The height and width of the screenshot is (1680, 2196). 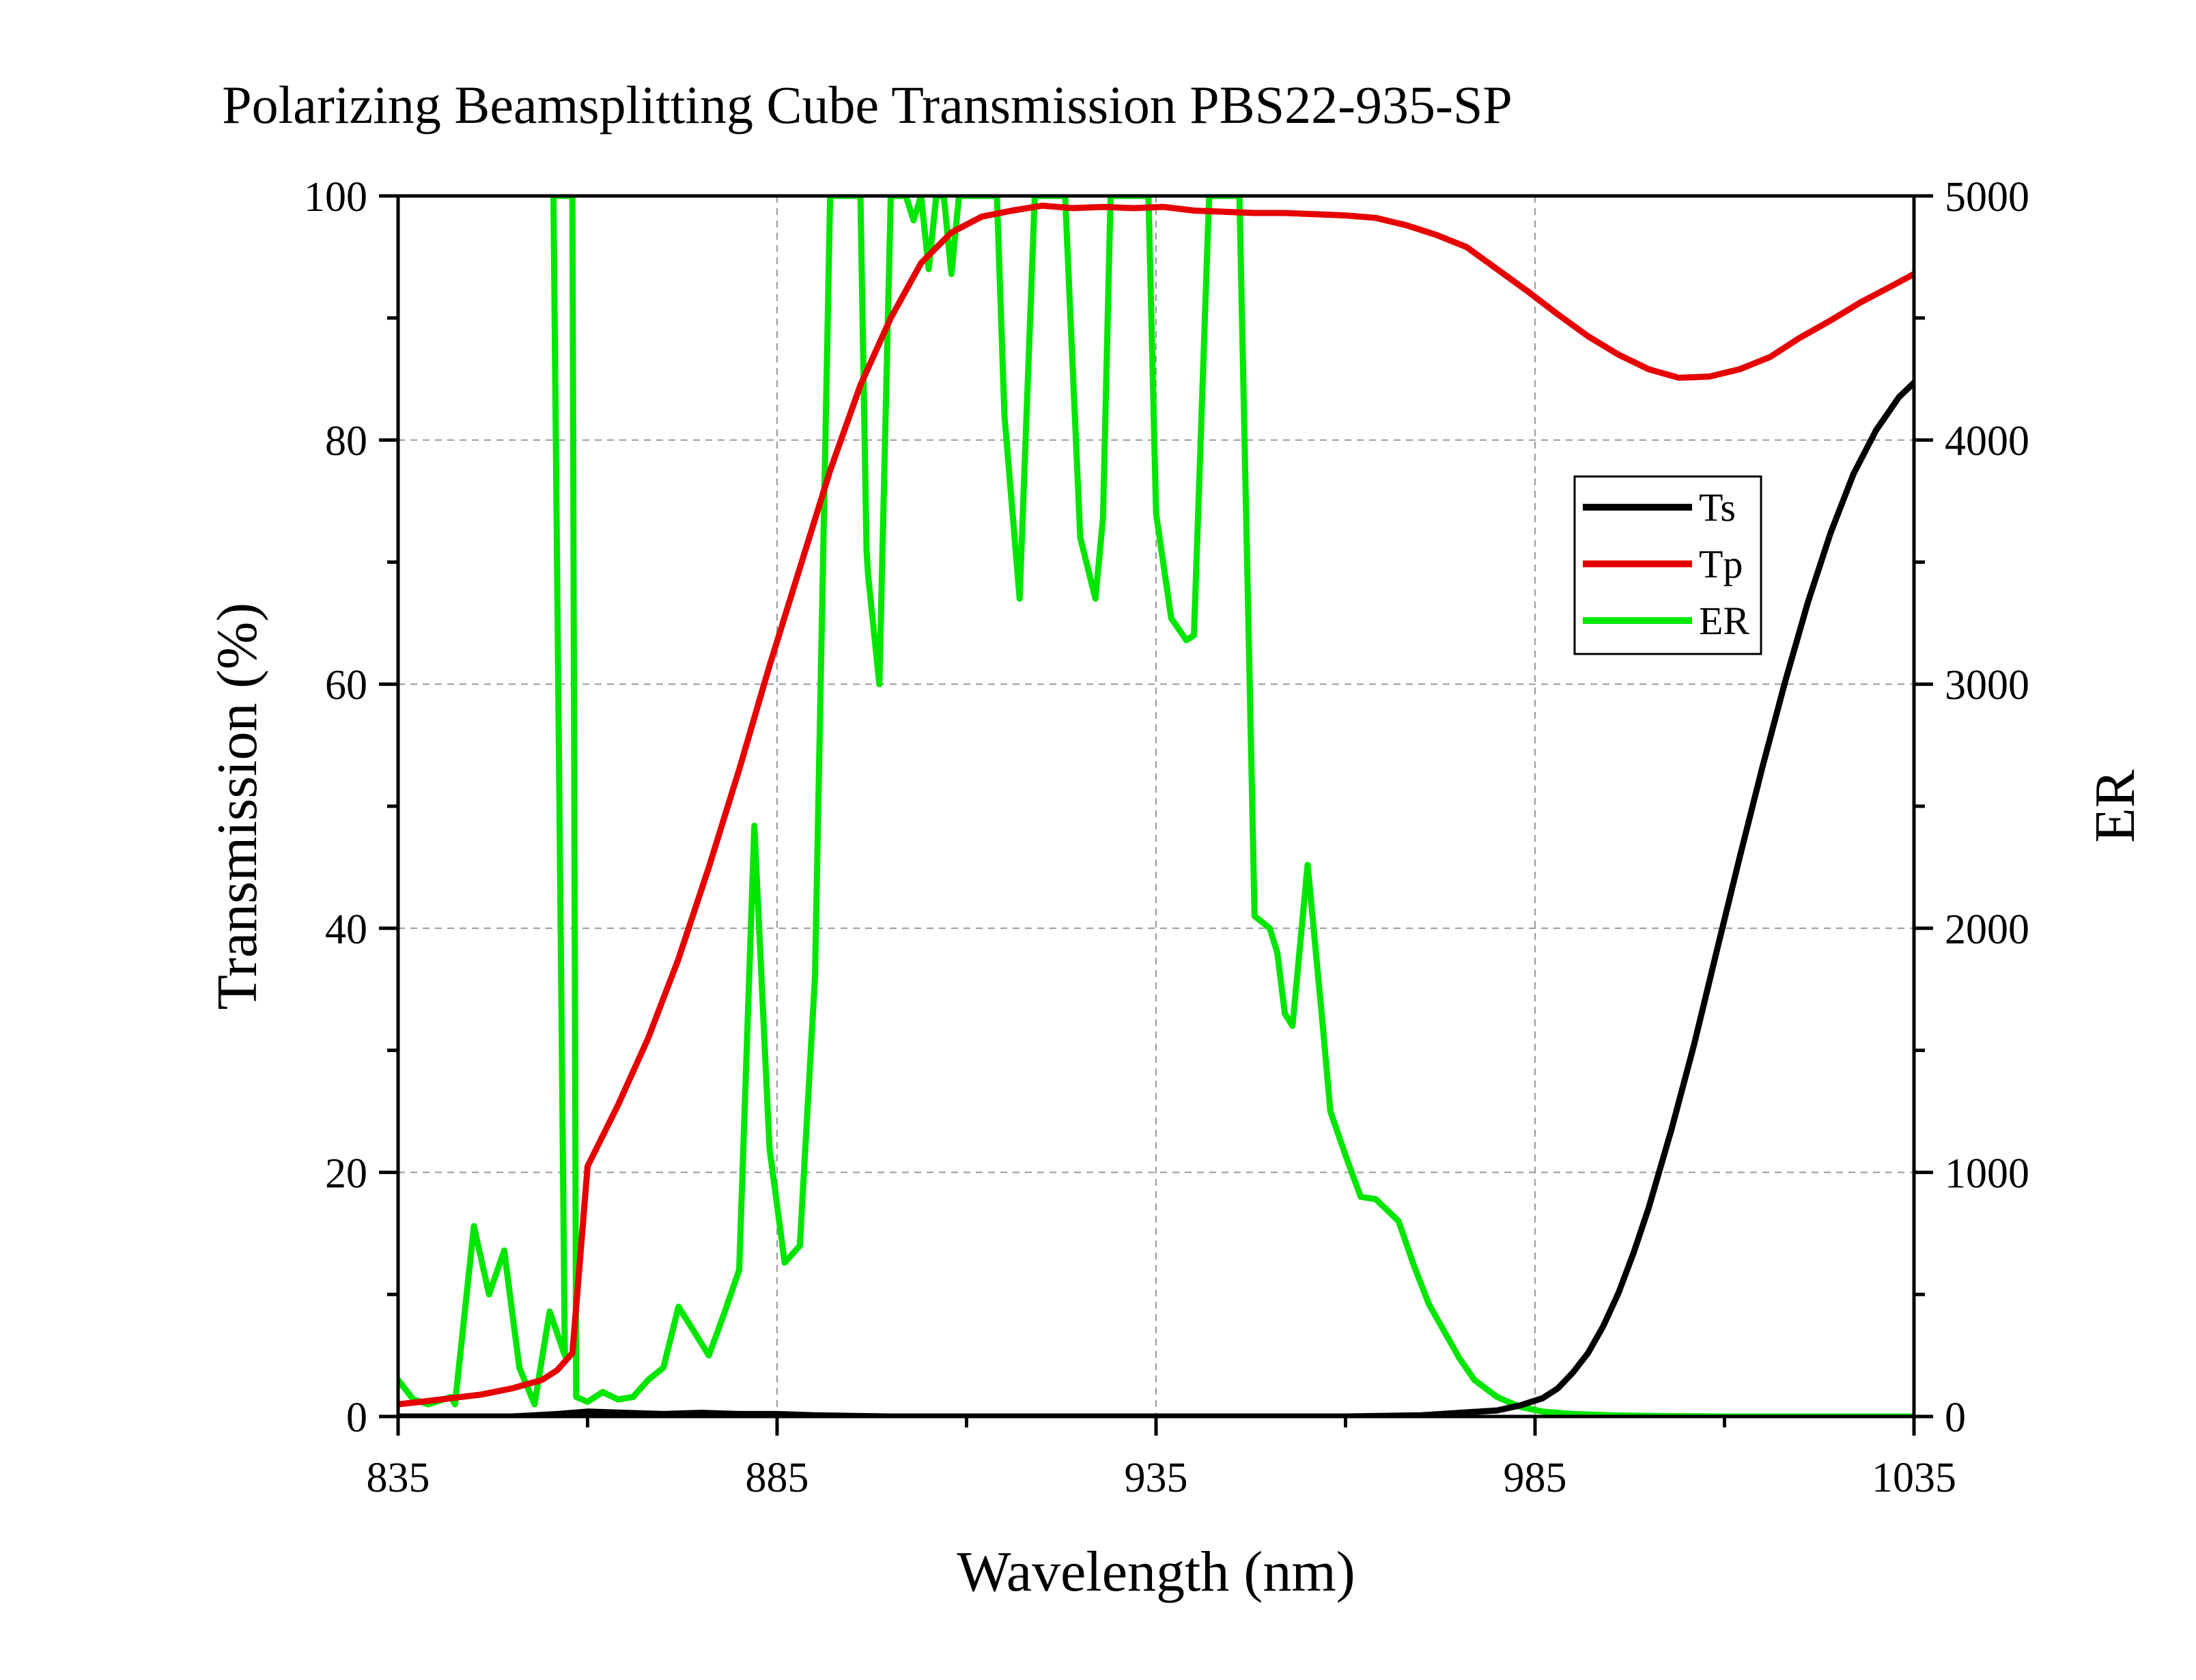 What do you see at coordinates (1721, 564) in the screenshot?
I see `legend-label-tp: Tp` at bounding box center [1721, 564].